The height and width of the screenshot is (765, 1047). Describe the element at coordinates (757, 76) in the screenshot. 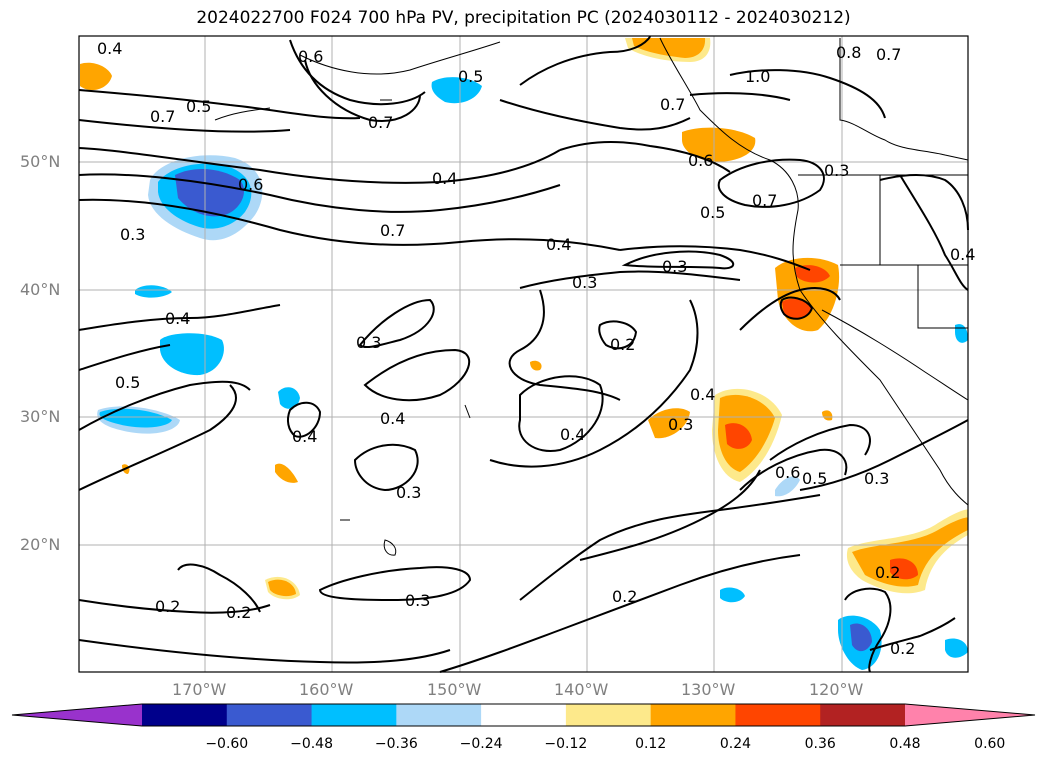

I see `contour-label: 1.0` at that location.